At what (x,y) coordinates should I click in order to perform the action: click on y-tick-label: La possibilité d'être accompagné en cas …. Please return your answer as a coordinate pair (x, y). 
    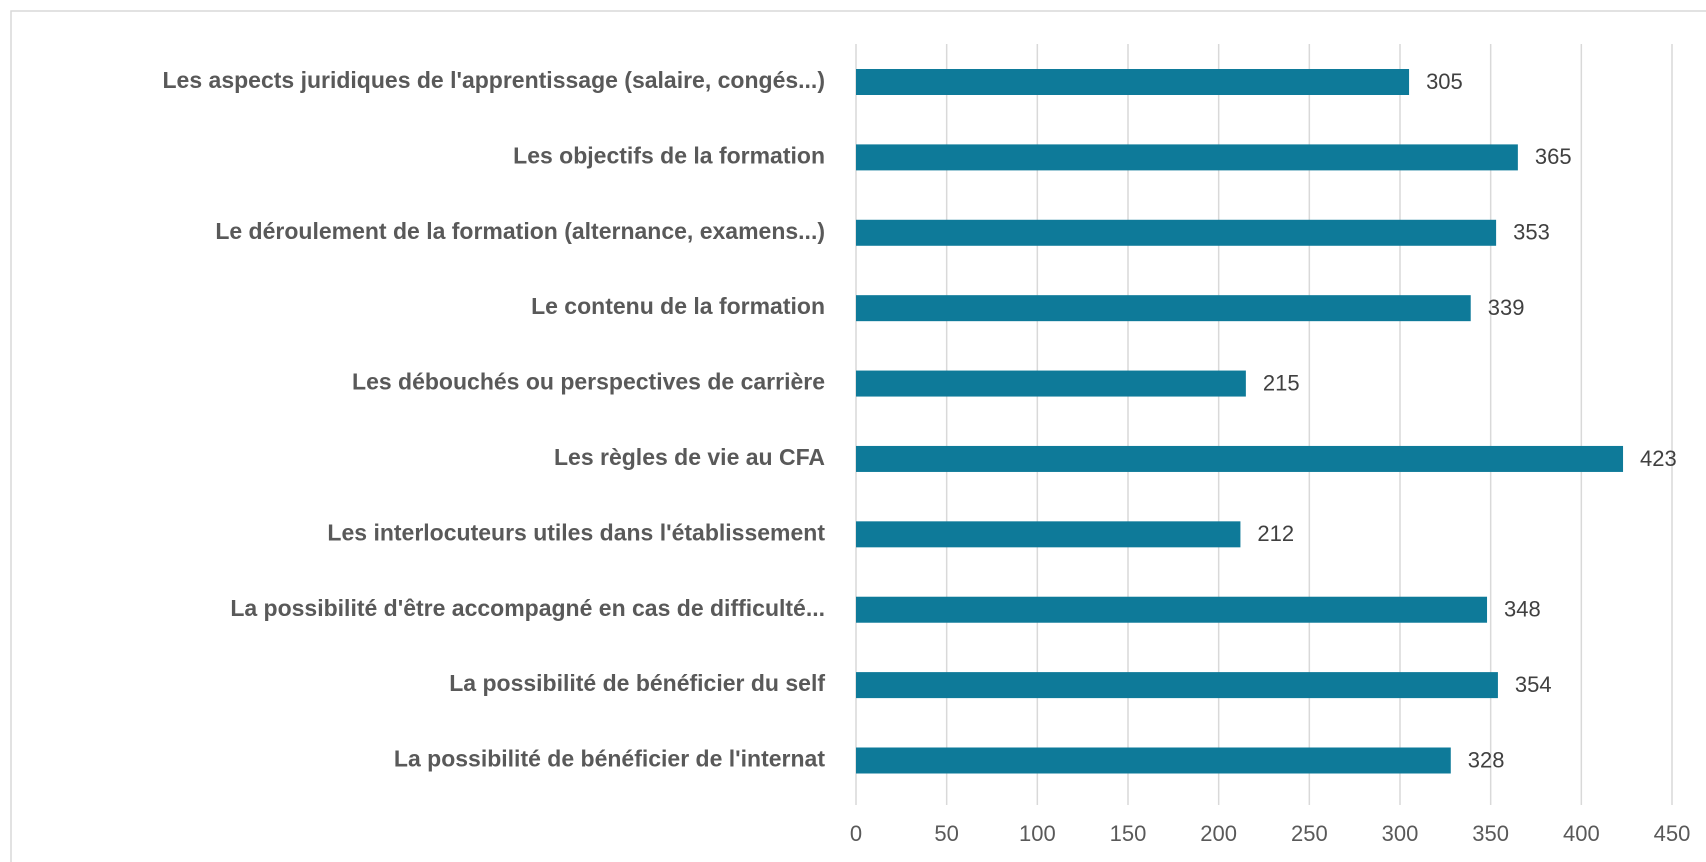
    Looking at the image, I should click on (527, 608).